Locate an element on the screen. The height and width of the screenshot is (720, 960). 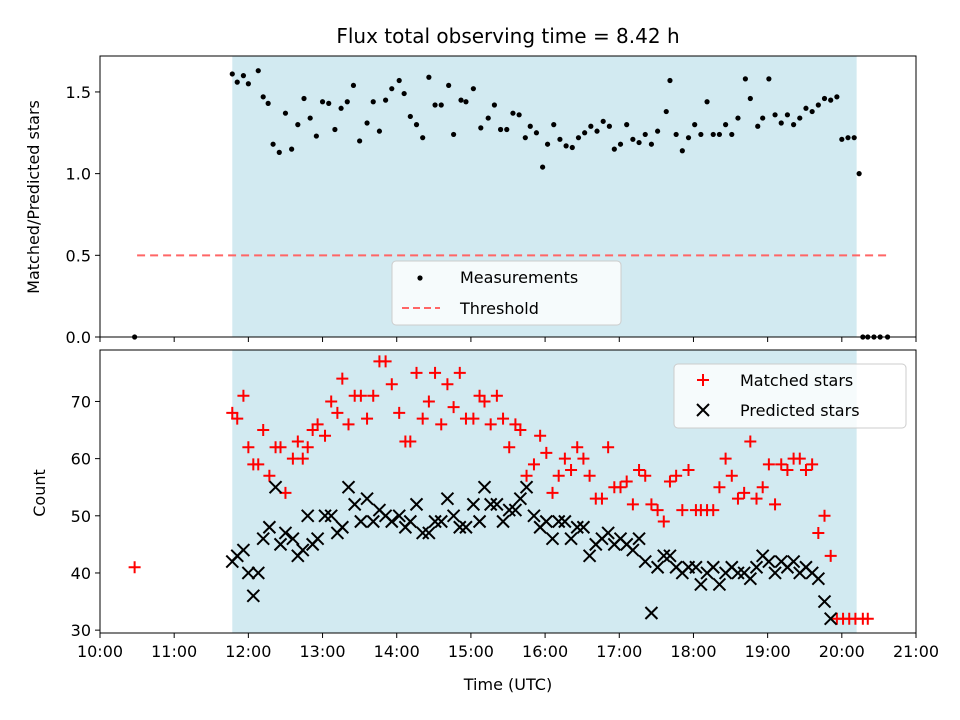
top-panel-xticks is located at coordinates (508, 339).